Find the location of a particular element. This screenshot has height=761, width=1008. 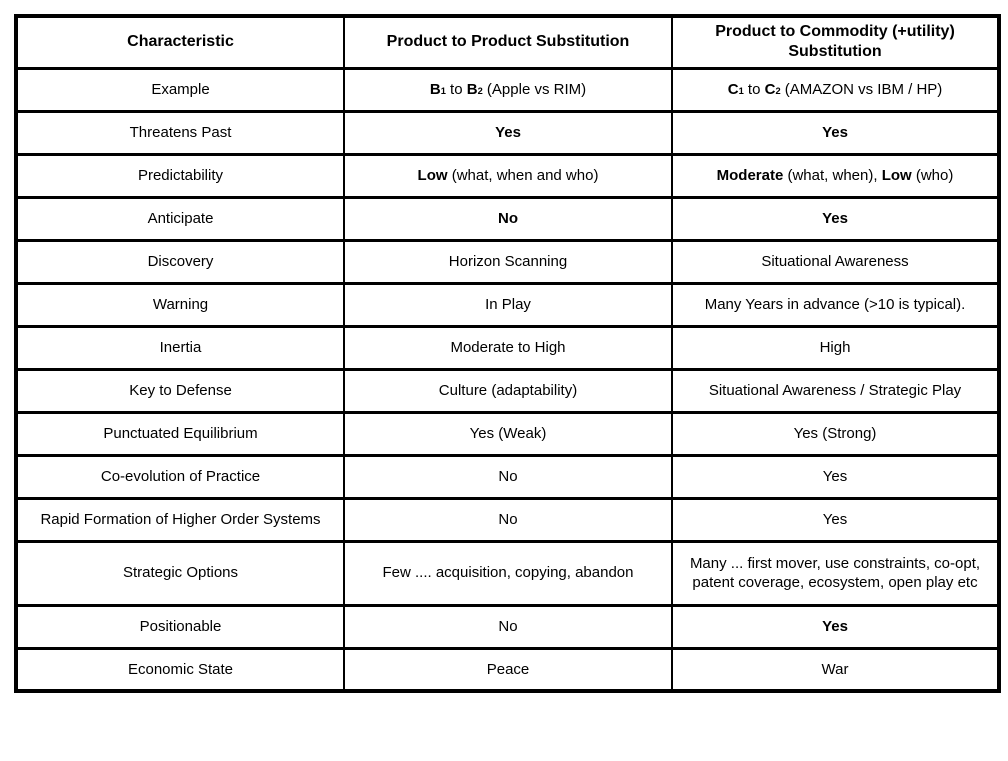

characteristic-cell: Discovery is located at coordinates (180, 261).